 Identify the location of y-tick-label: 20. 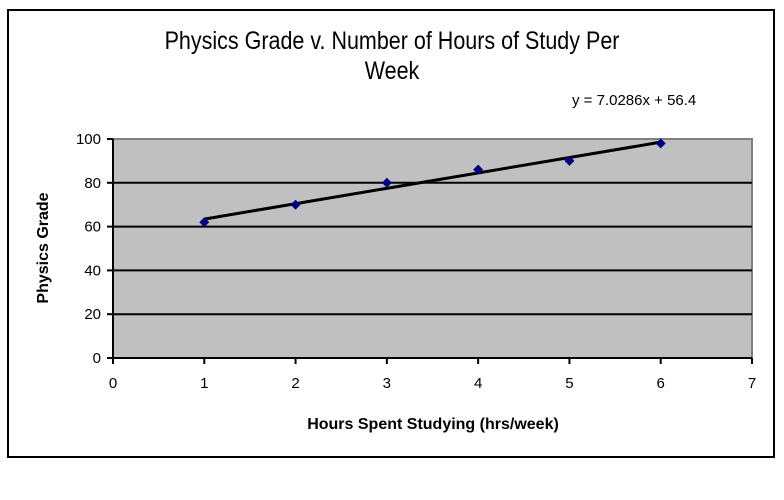
(92, 314).